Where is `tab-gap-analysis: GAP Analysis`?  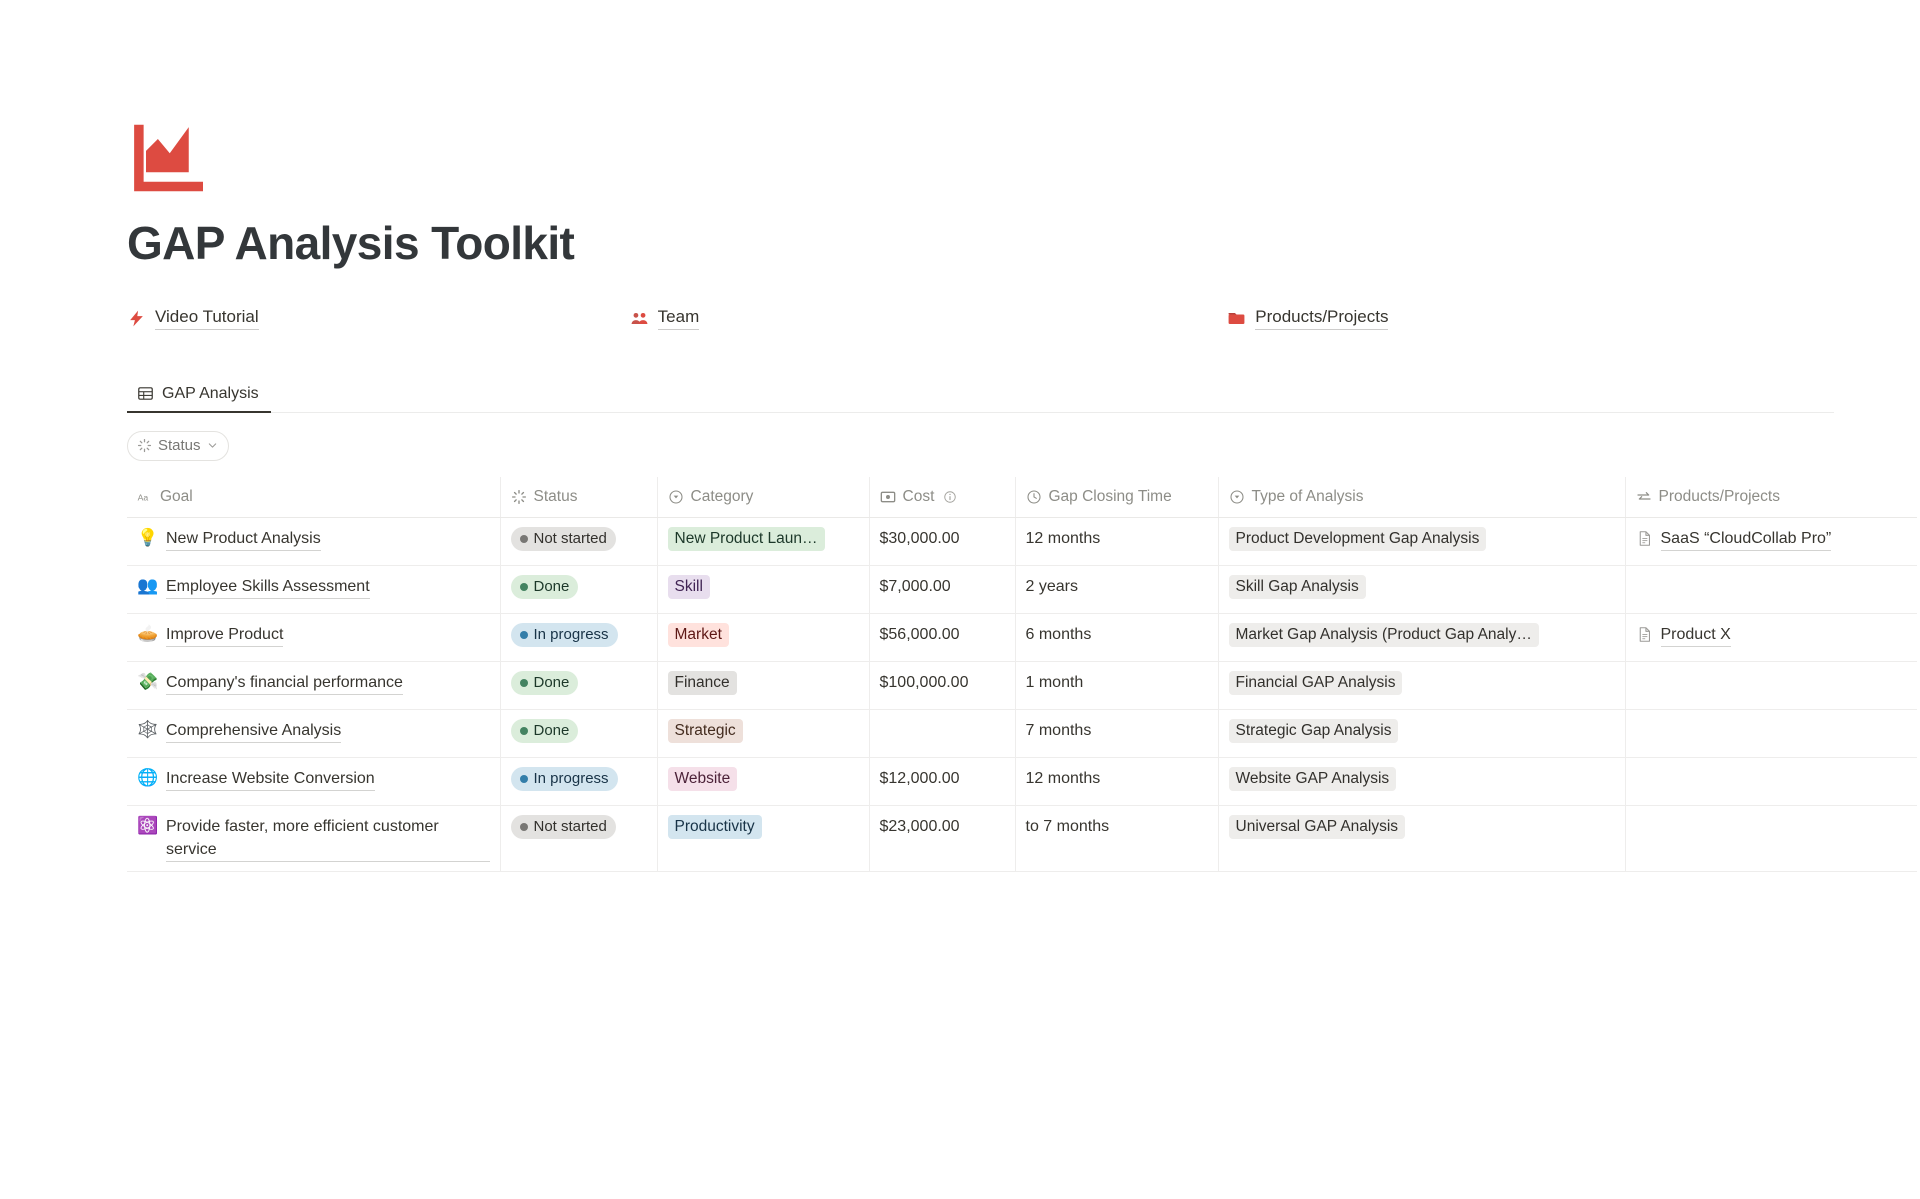 tab-gap-analysis: GAP Analysis is located at coordinates (199, 394).